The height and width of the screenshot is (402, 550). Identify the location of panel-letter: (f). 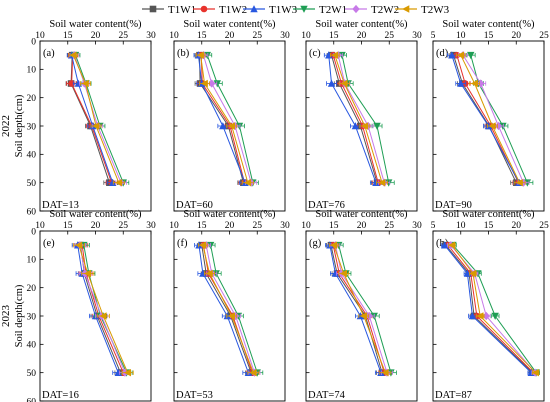
(182, 243).